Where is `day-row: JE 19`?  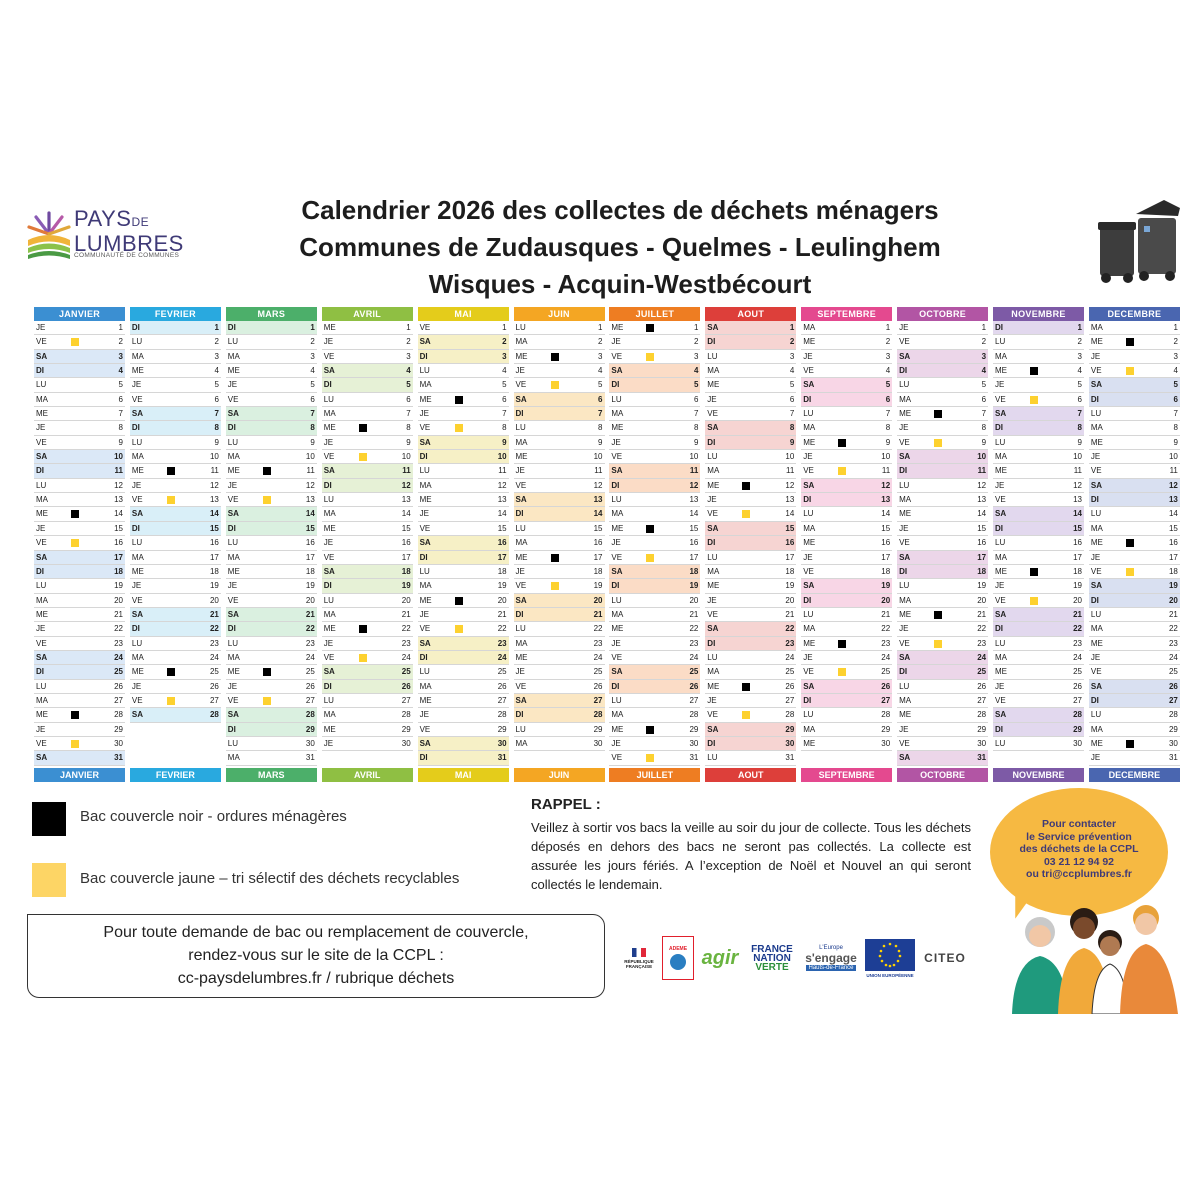
day-row: JE 19 is located at coordinates (271, 586).